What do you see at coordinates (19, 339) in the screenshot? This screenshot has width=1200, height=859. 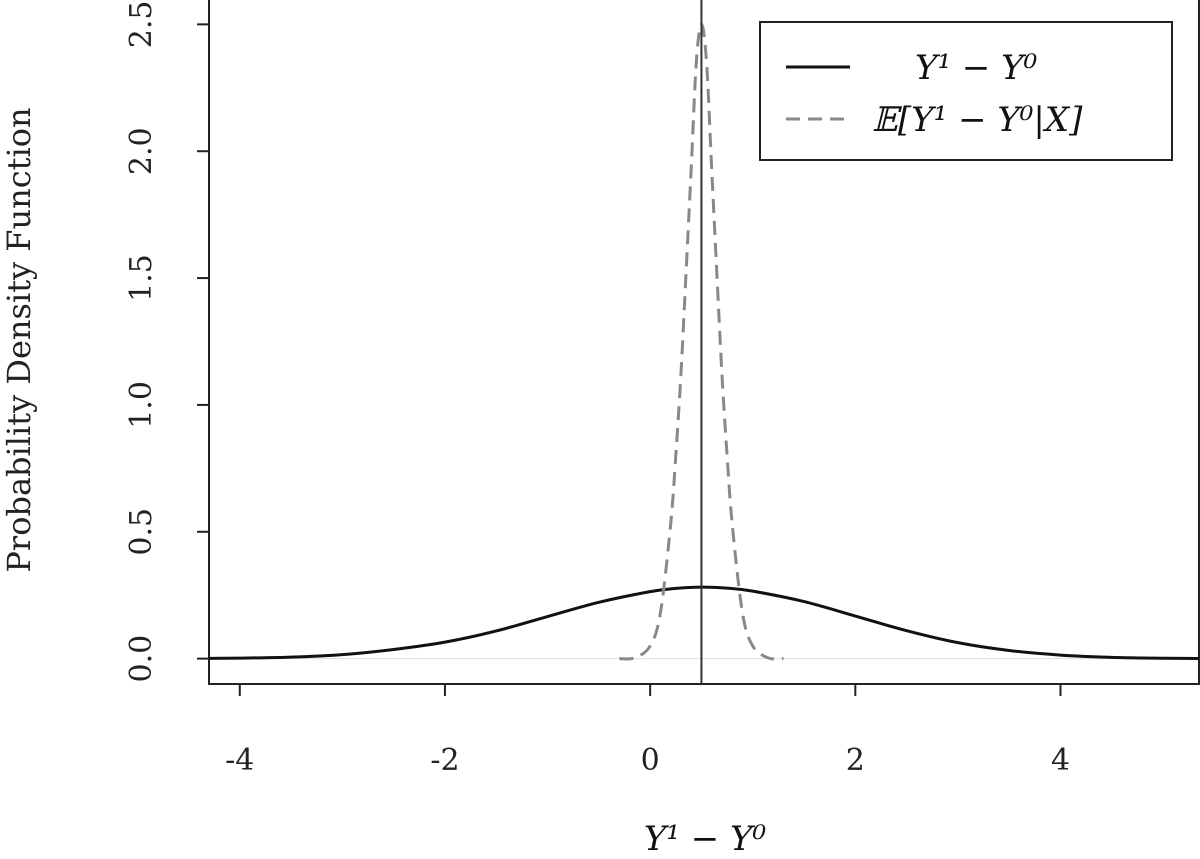 I see `y-axis-title: Probability Density Function` at bounding box center [19, 339].